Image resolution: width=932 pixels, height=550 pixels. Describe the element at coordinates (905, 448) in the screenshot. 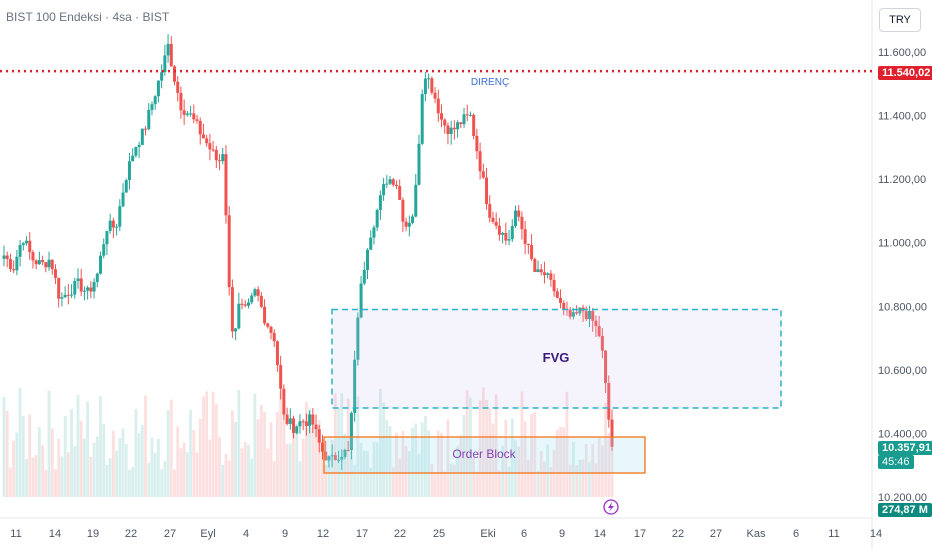

I see `last-price-tag: 10.357,91` at that location.